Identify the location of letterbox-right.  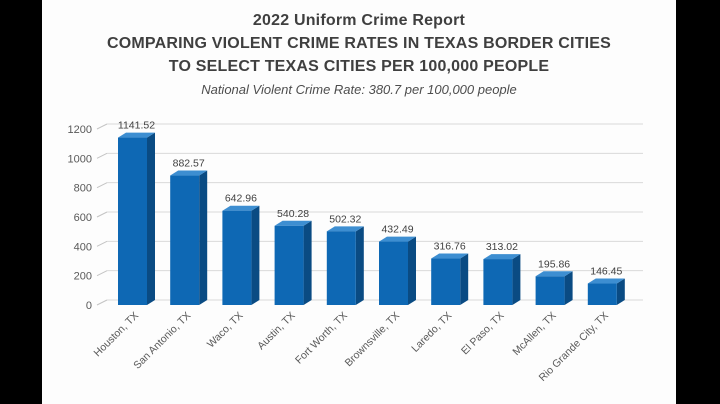
(698, 202).